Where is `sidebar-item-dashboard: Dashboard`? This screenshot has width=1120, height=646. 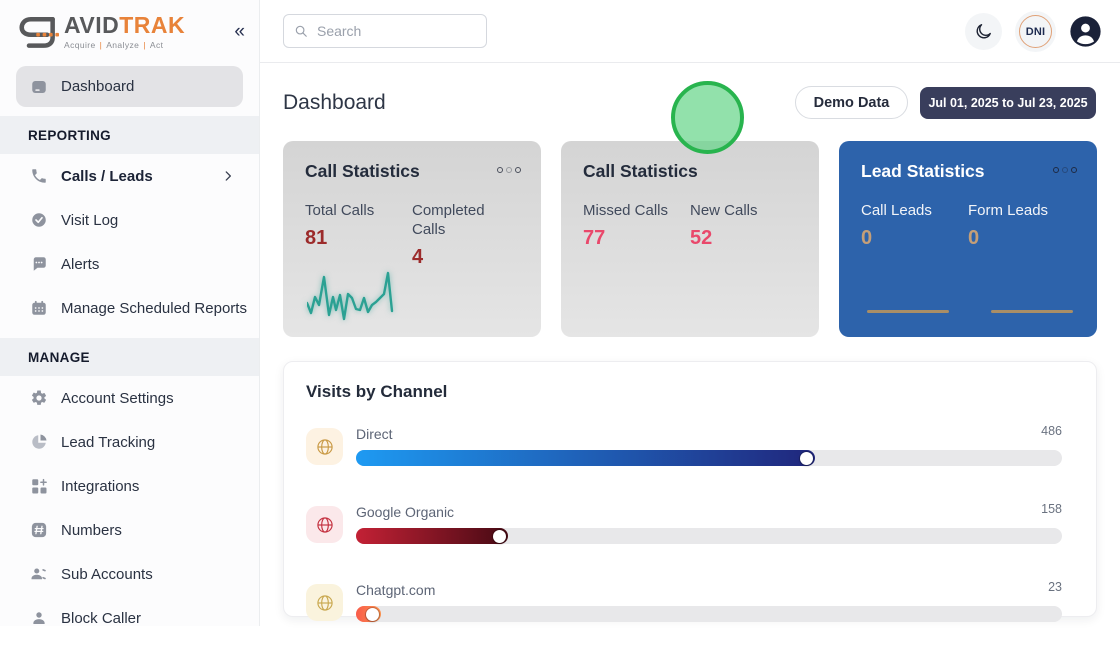
sidebar-item-dashboard: Dashboard is located at coordinates (129, 86).